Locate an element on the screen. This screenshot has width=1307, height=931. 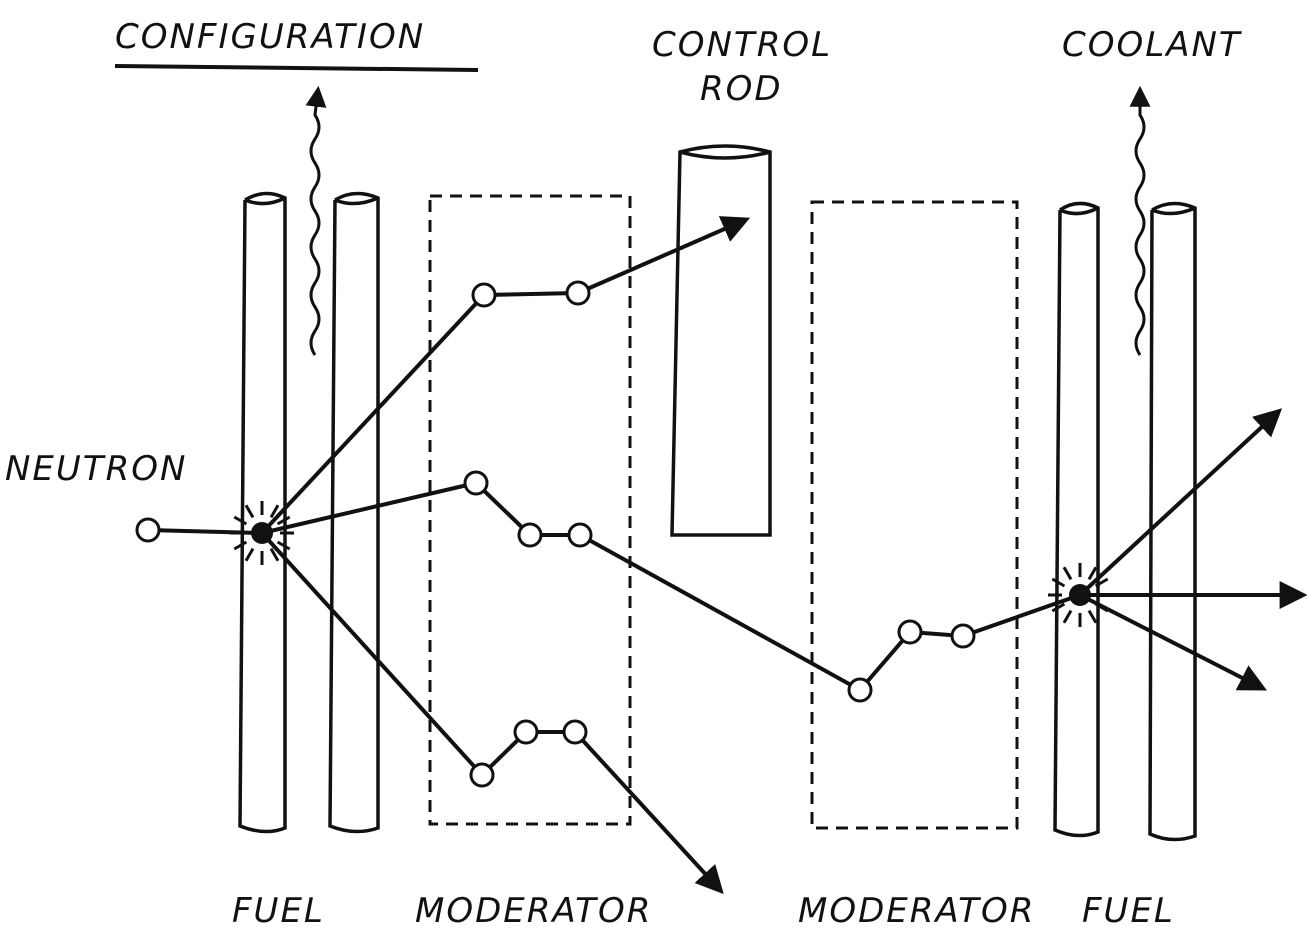
control-rod-label: ROD is located at coordinates (741, 89).